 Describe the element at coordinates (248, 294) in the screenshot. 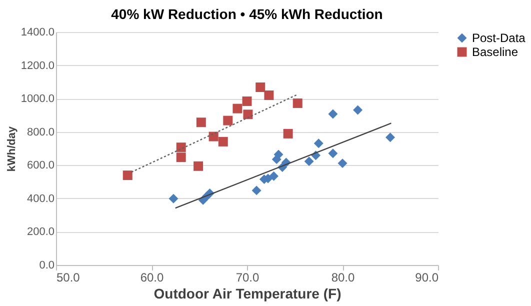

I see `x-axis-title: Outdoor Air Temperature (F)` at that location.